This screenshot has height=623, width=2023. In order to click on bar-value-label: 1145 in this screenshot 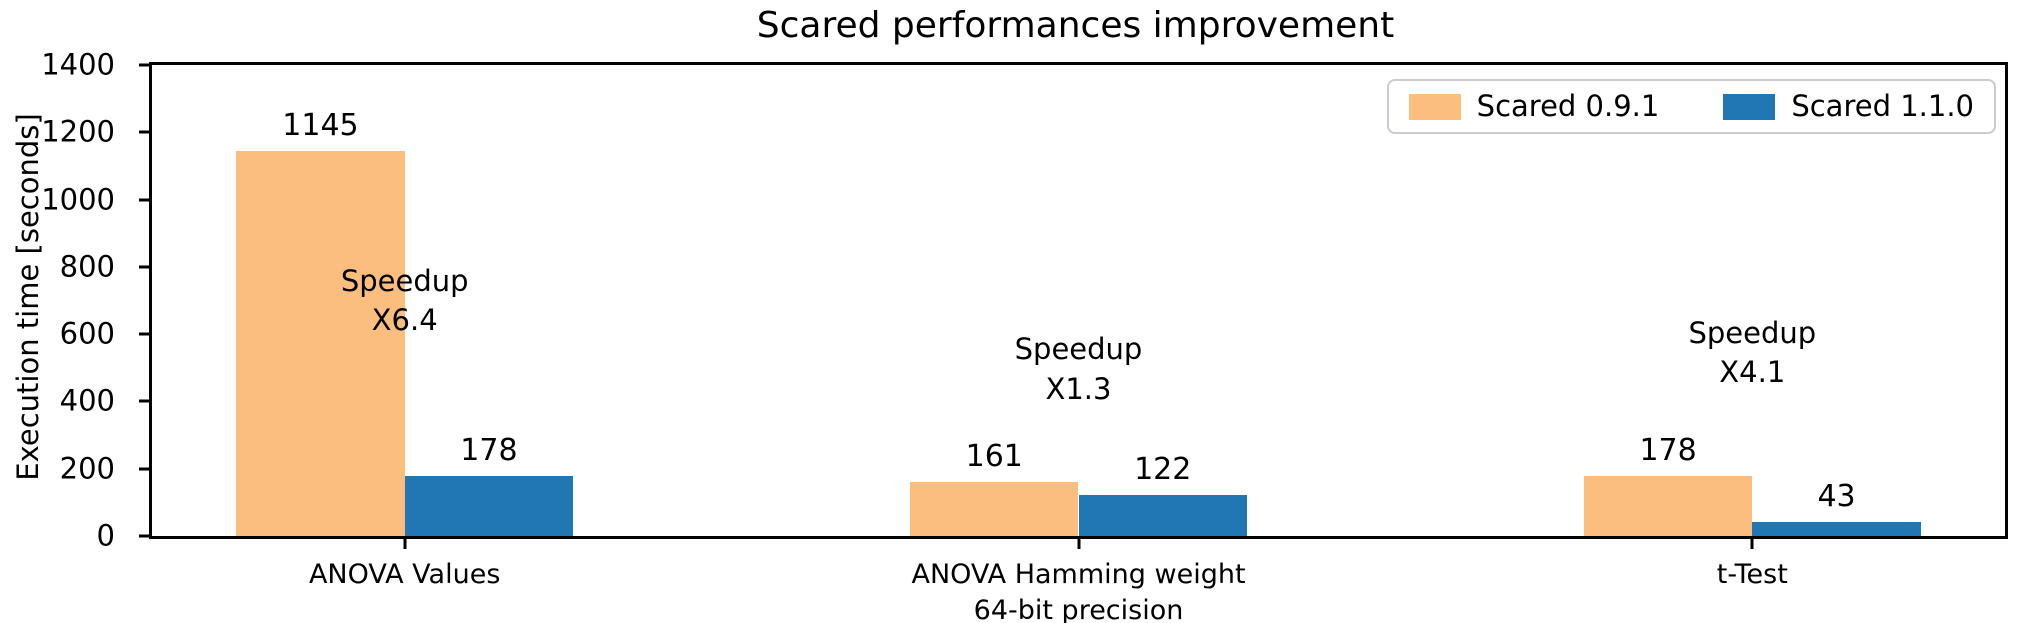, I will do `click(320, 125)`.